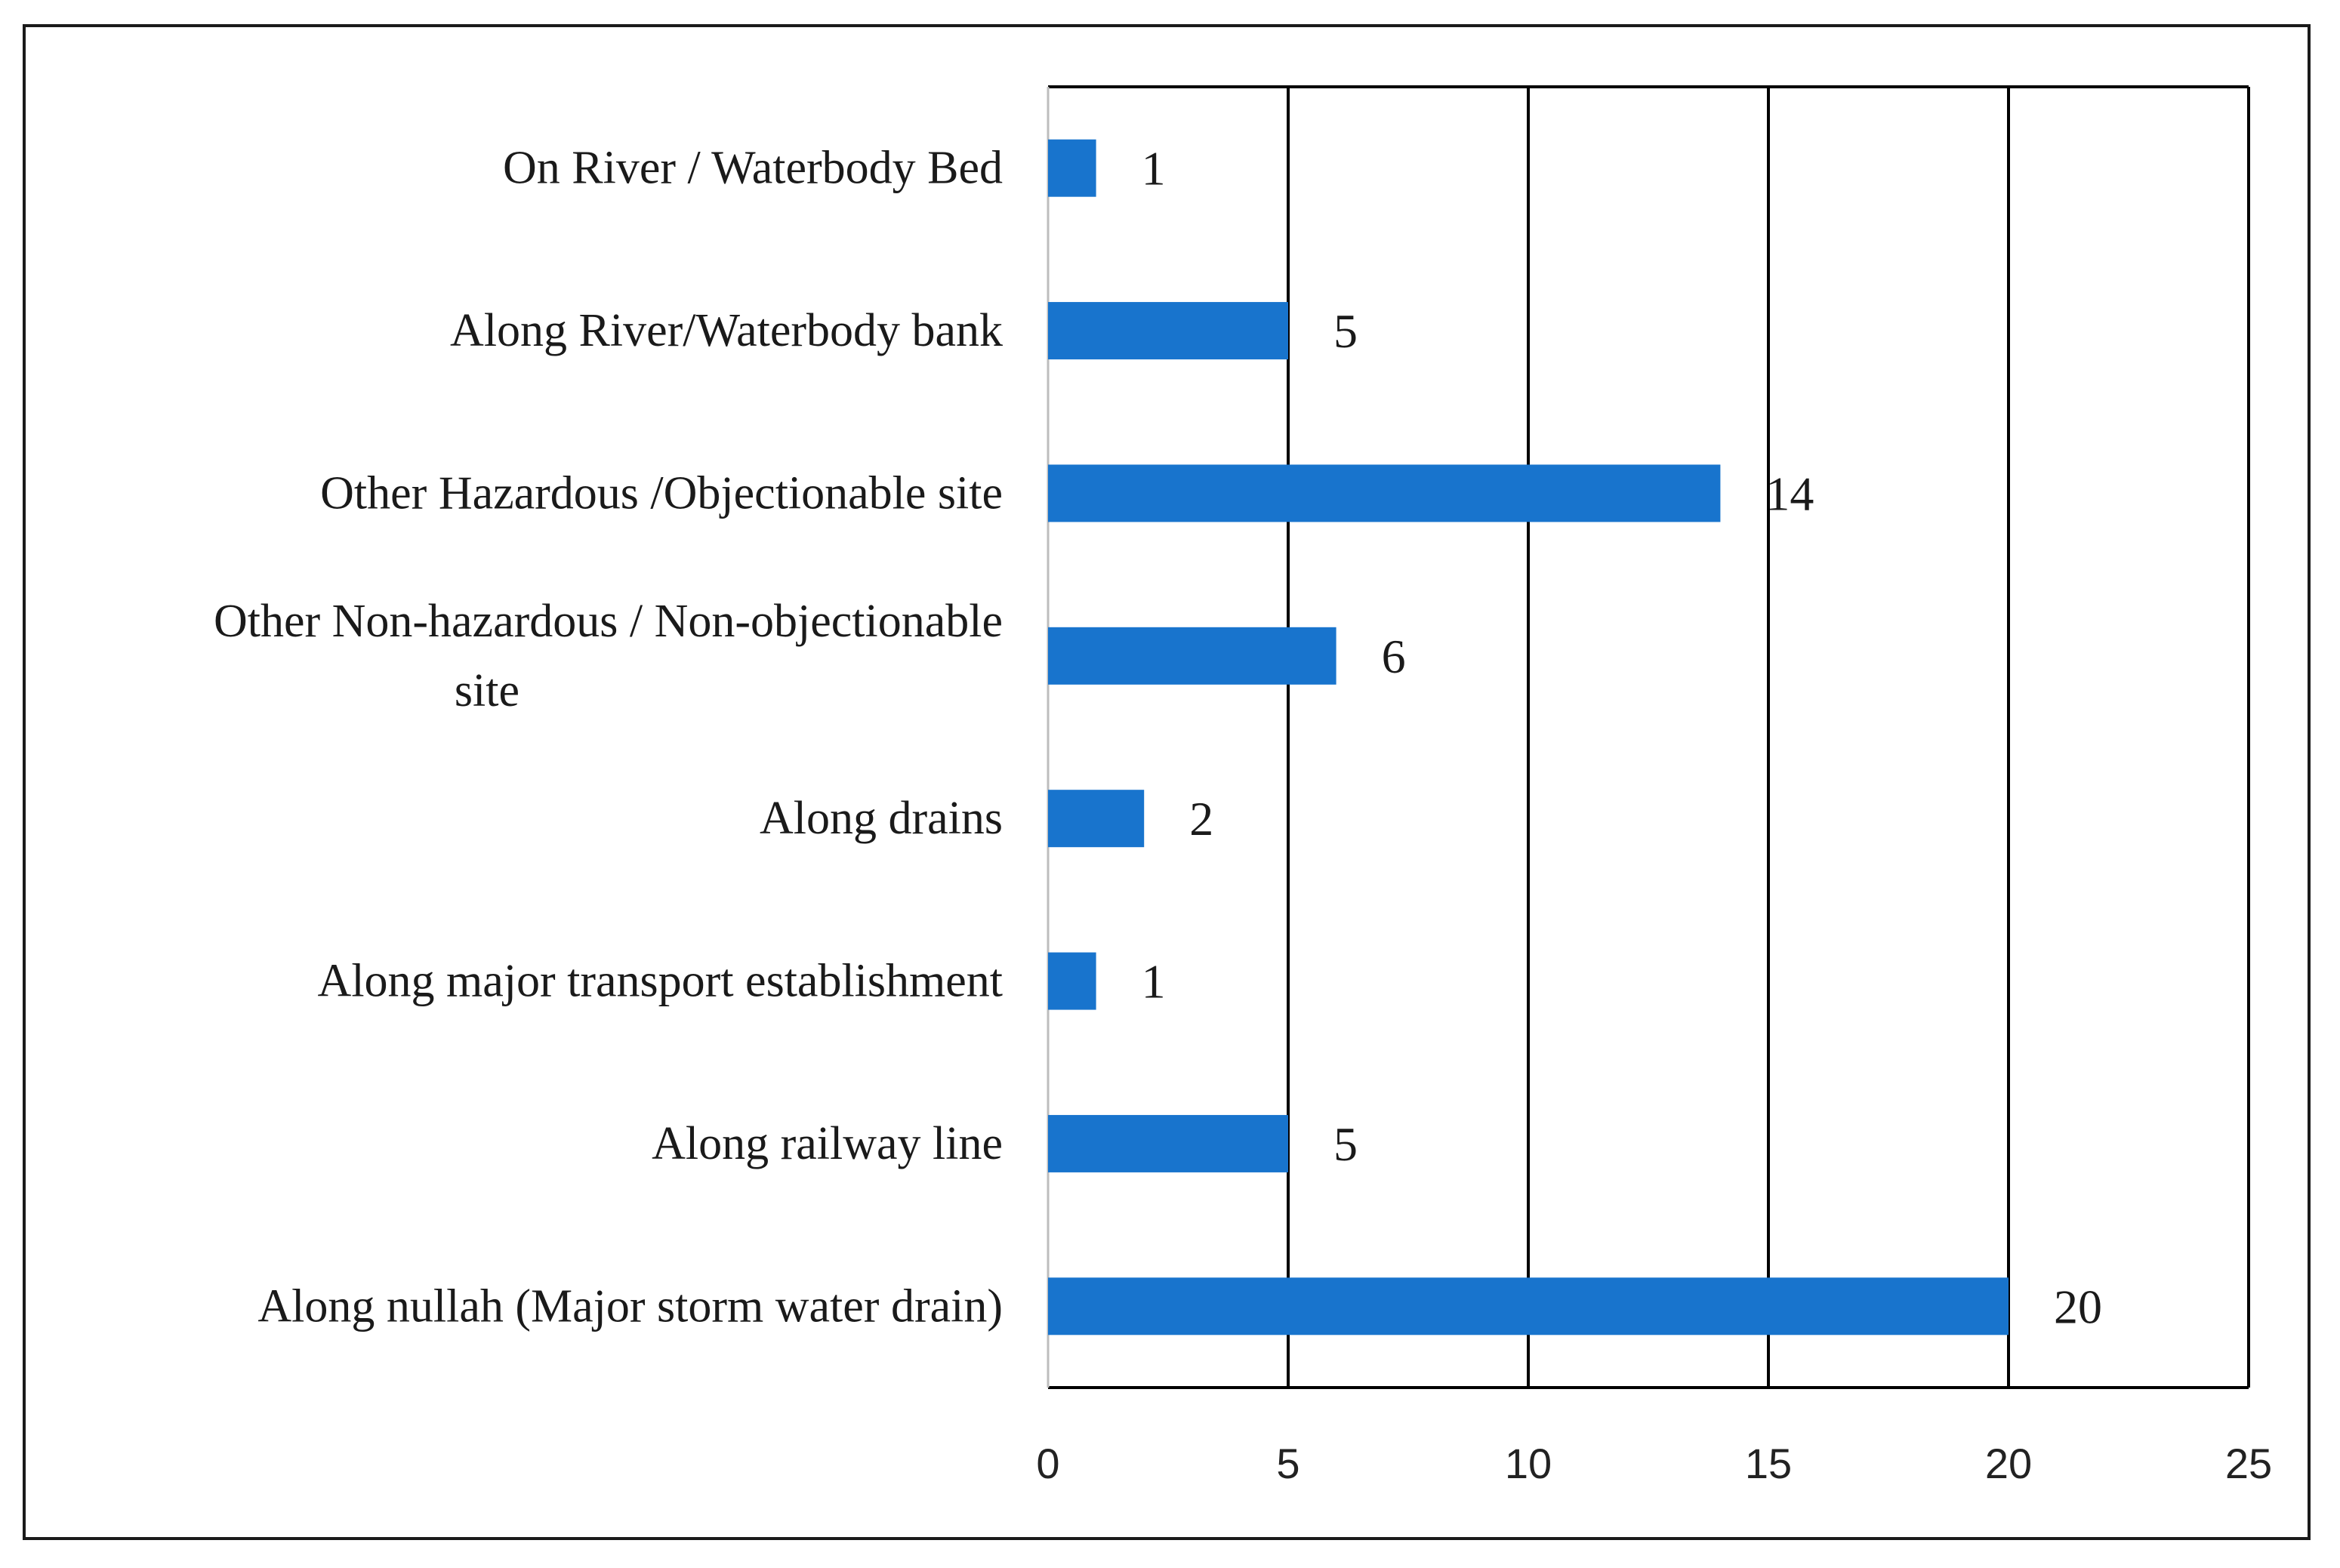 The width and height of the screenshot is (2340, 1568). What do you see at coordinates (1394, 656) in the screenshot?
I see `data-label-4: 6` at bounding box center [1394, 656].